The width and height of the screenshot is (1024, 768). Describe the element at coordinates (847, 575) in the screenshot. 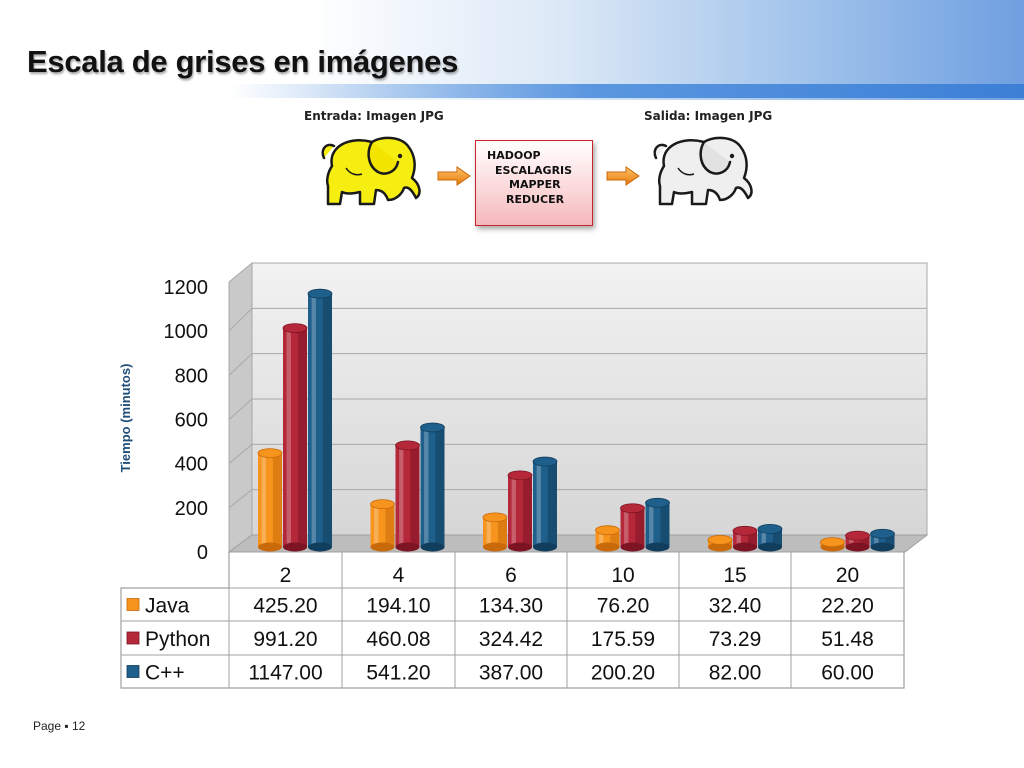

I see `x-tick-label: 20` at that location.